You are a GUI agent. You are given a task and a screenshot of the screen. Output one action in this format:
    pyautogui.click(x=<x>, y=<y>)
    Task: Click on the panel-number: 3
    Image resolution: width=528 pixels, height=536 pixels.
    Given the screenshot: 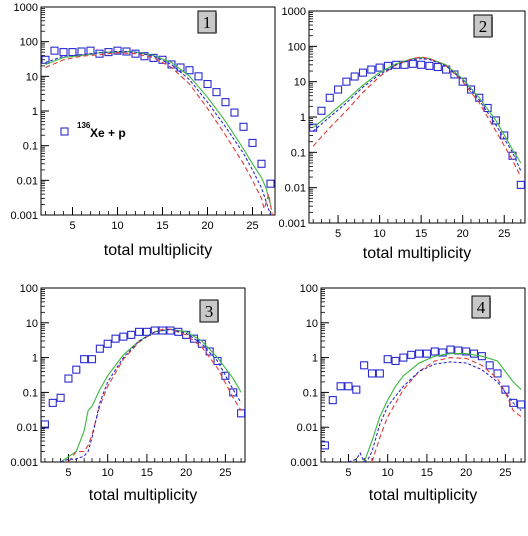 What is the action you would take?
    pyautogui.click(x=209, y=311)
    